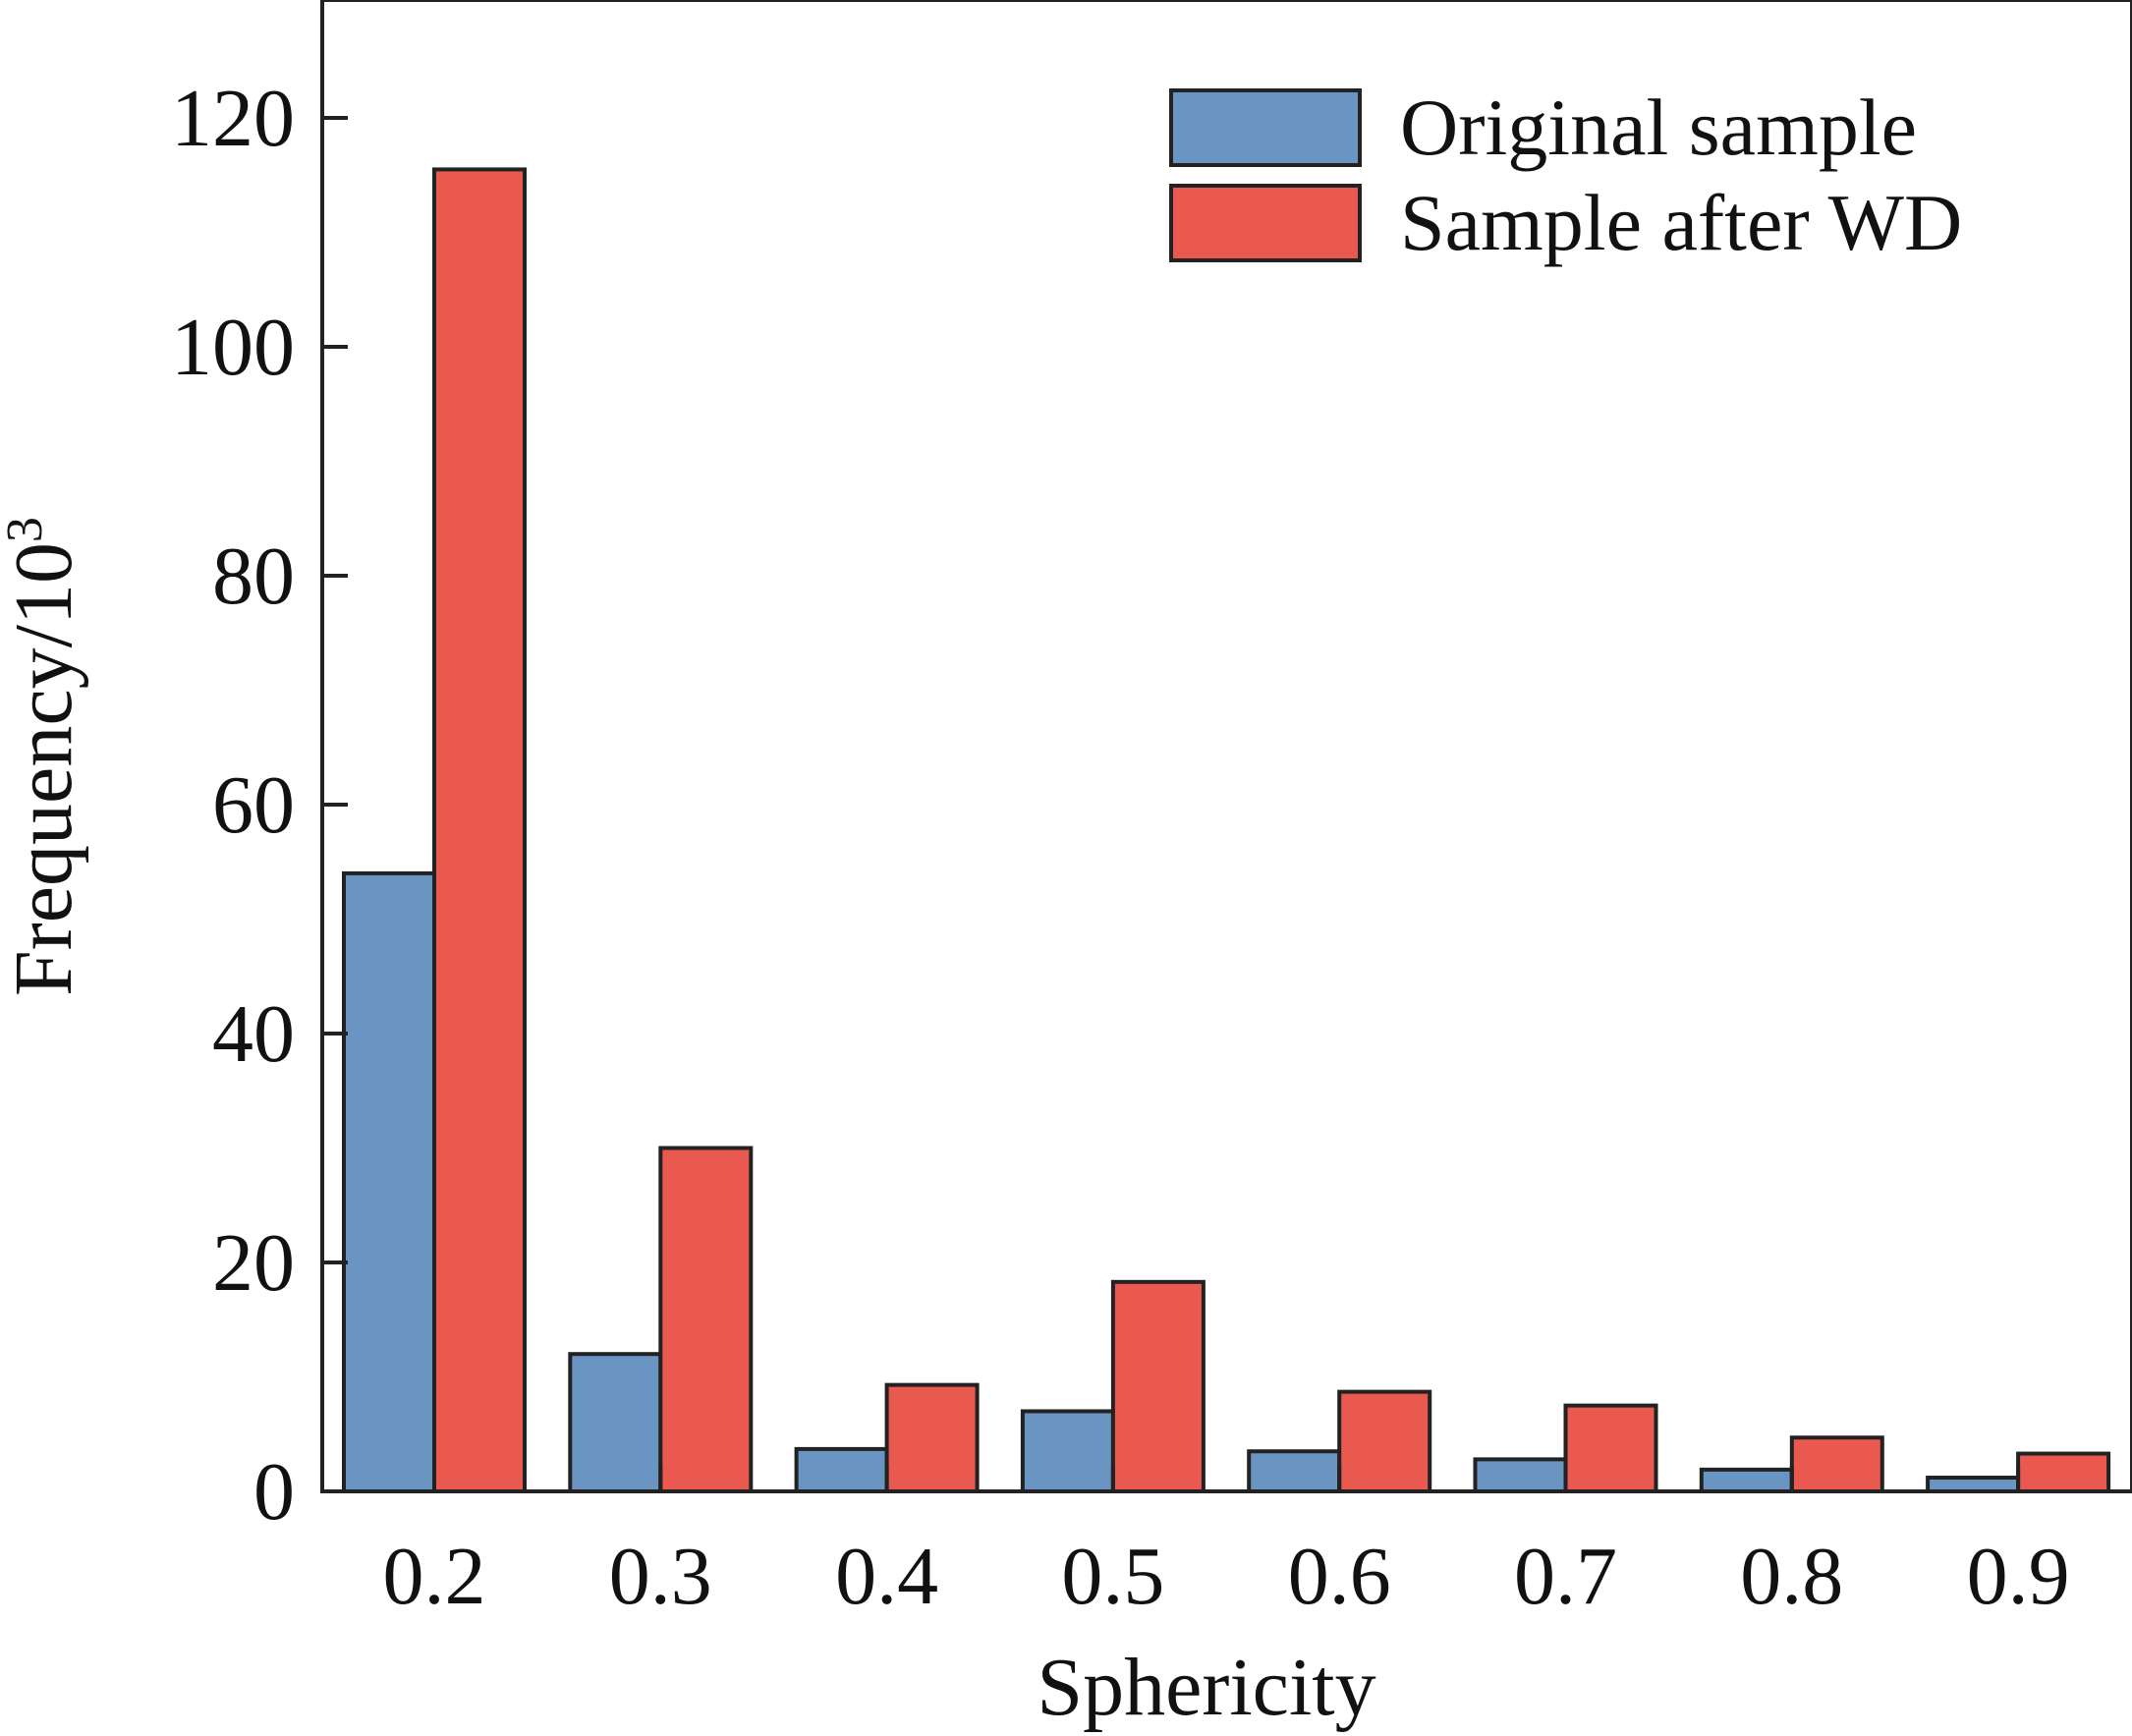 The width and height of the screenshot is (2132, 1736). I want to click on legend-swatch-after-wd, so click(1265, 223).